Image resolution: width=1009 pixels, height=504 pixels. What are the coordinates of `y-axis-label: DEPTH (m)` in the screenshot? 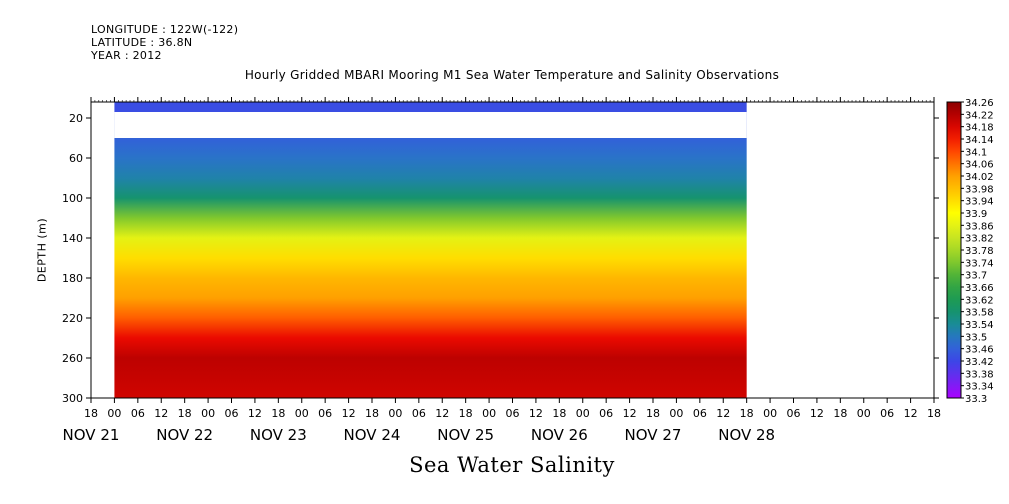 It's located at (42, 250).